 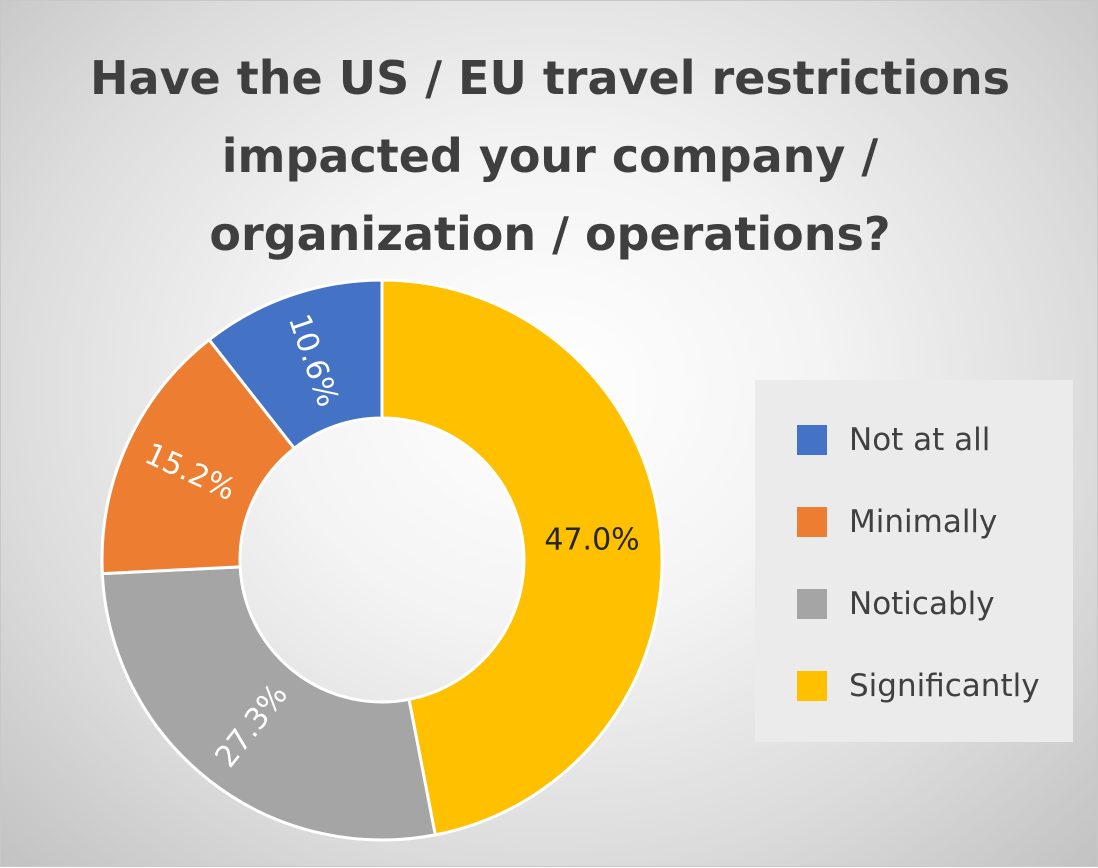 What do you see at coordinates (812, 522) in the screenshot?
I see `legend-swatch-minimally` at bounding box center [812, 522].